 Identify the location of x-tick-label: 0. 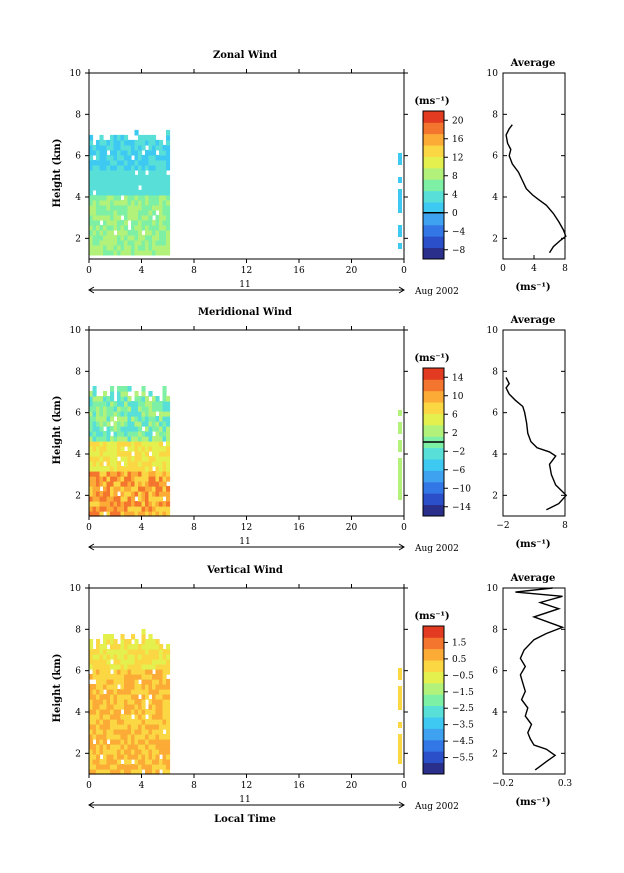
(89, 528).